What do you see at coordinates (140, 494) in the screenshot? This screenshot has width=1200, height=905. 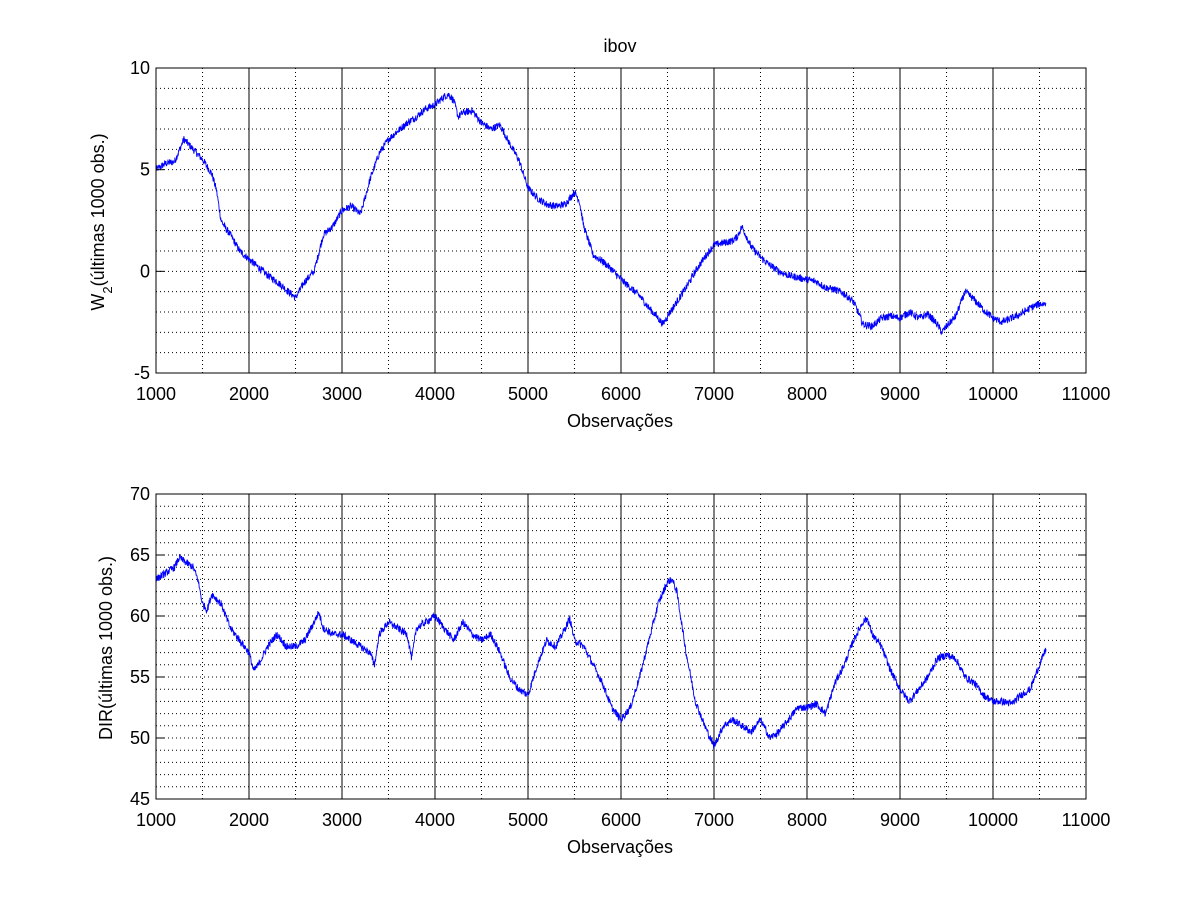 I see `bottom-y-tick-label: 70` at bounding box center [140, 494].